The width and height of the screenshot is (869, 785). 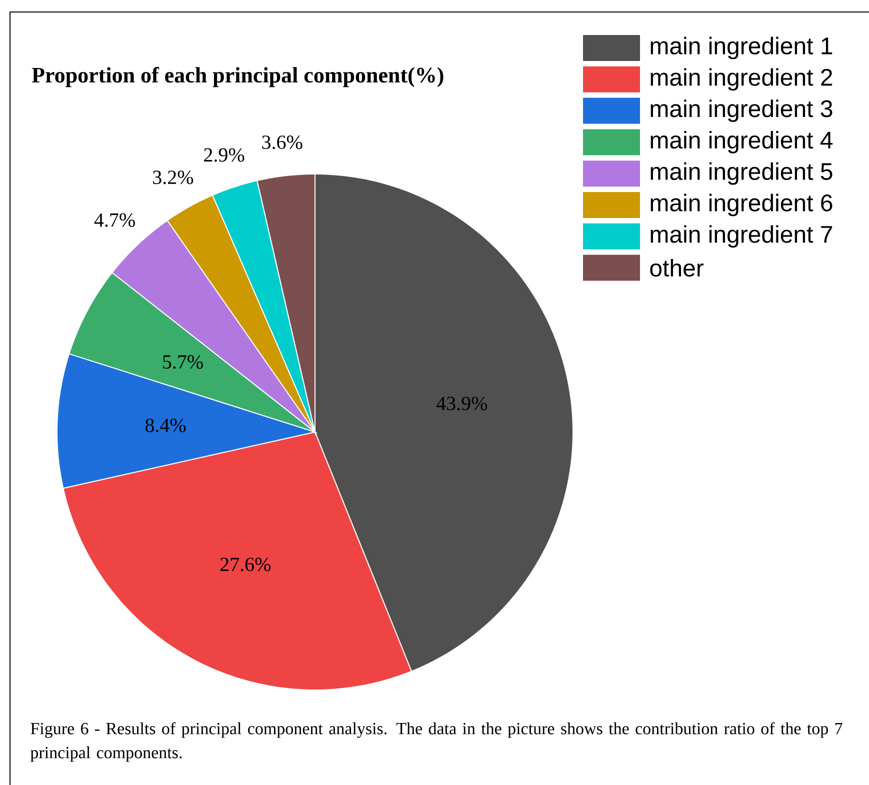 What do you see at coordinates (741, 111) in the screenshot?
I see `legend-label: main ingredient 3` at bounding box center [741, 111].